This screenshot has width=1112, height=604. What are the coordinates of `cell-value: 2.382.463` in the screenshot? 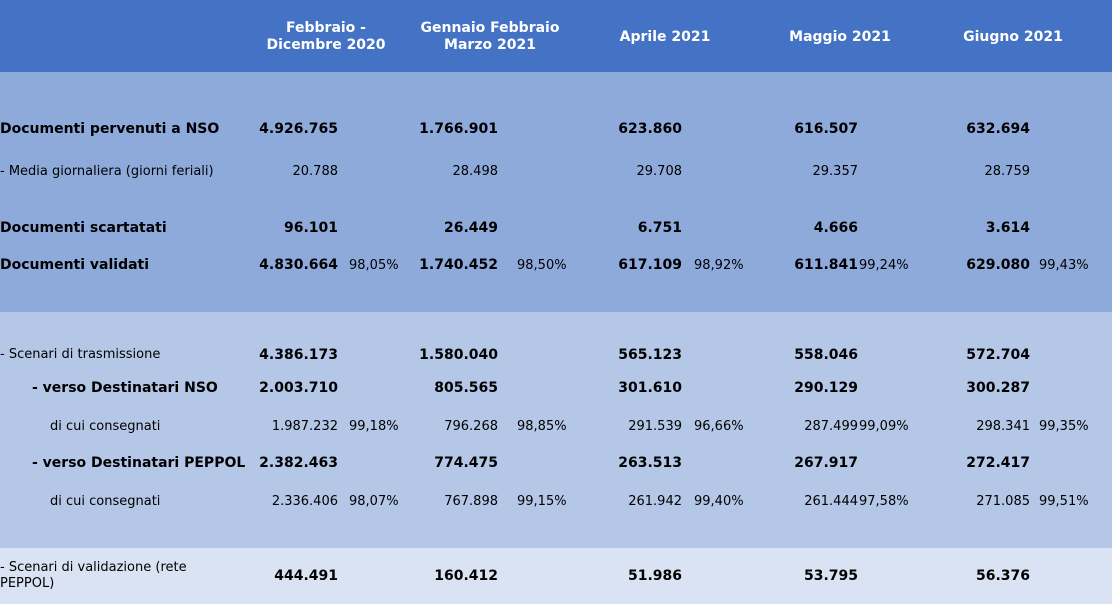 It's located at (298, 463).